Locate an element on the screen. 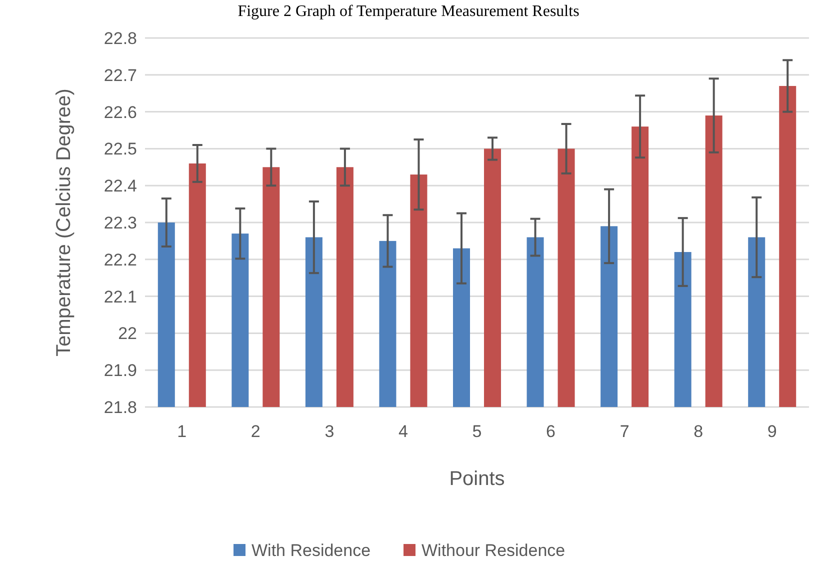  x-tick-label: 5 is located at coordinates (477, 431).